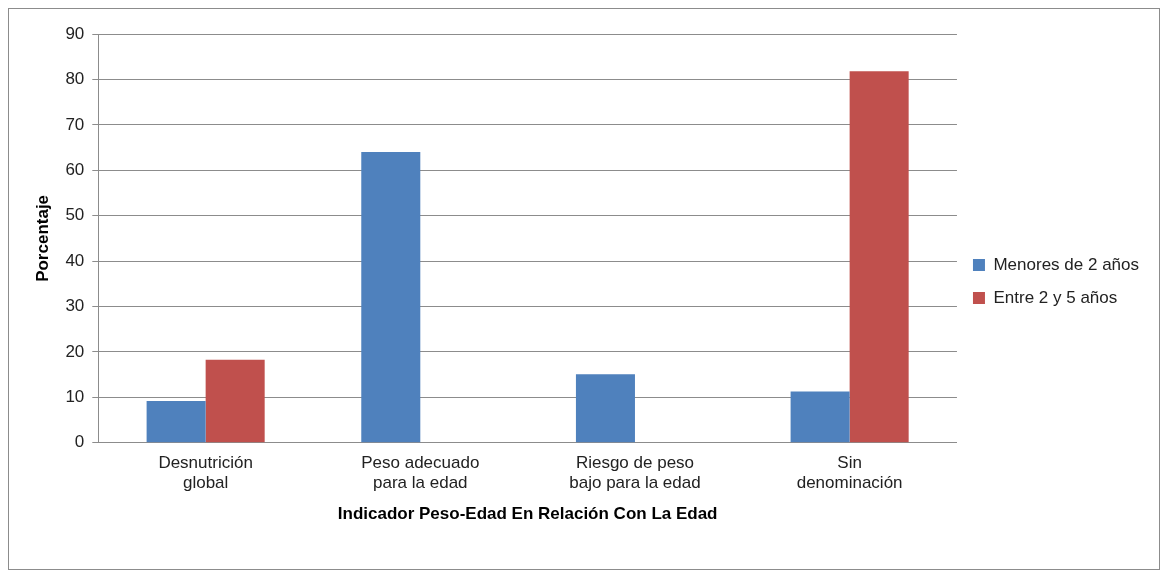 The width and height of the screenshot is (1168, 581). What do you see at coordinates (42, 238) in the screenshot?
I see `y-axis-title: Porcentaje` at bounding box center [42, 238].